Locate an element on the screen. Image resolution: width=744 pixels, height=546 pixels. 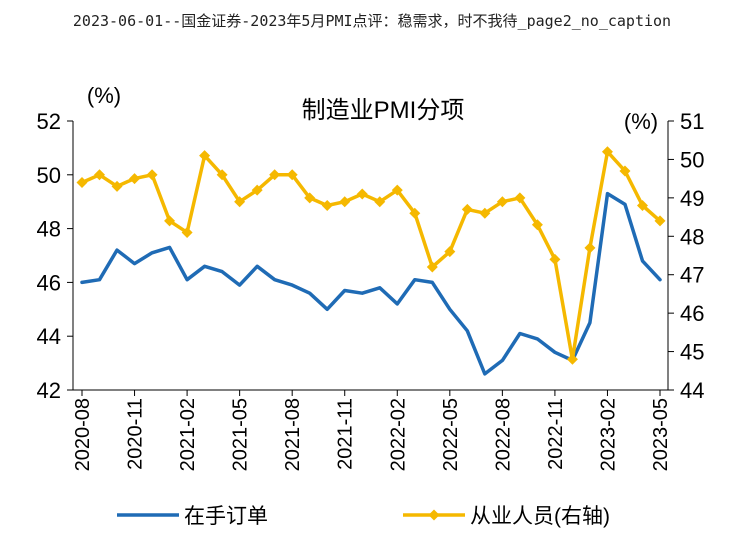
right-tick-label: 51 is located at coordinates (692, 121).